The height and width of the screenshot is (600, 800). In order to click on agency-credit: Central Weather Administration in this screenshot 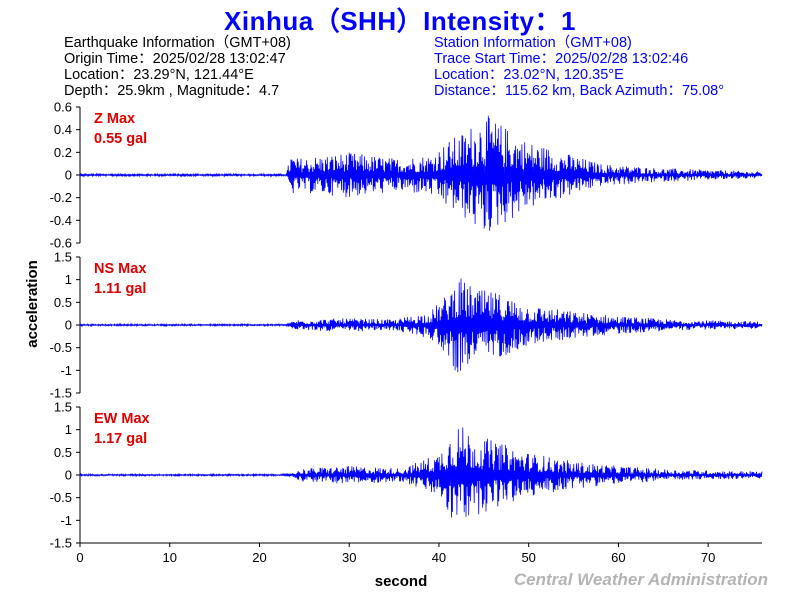, I will do `click(640, 579)`.